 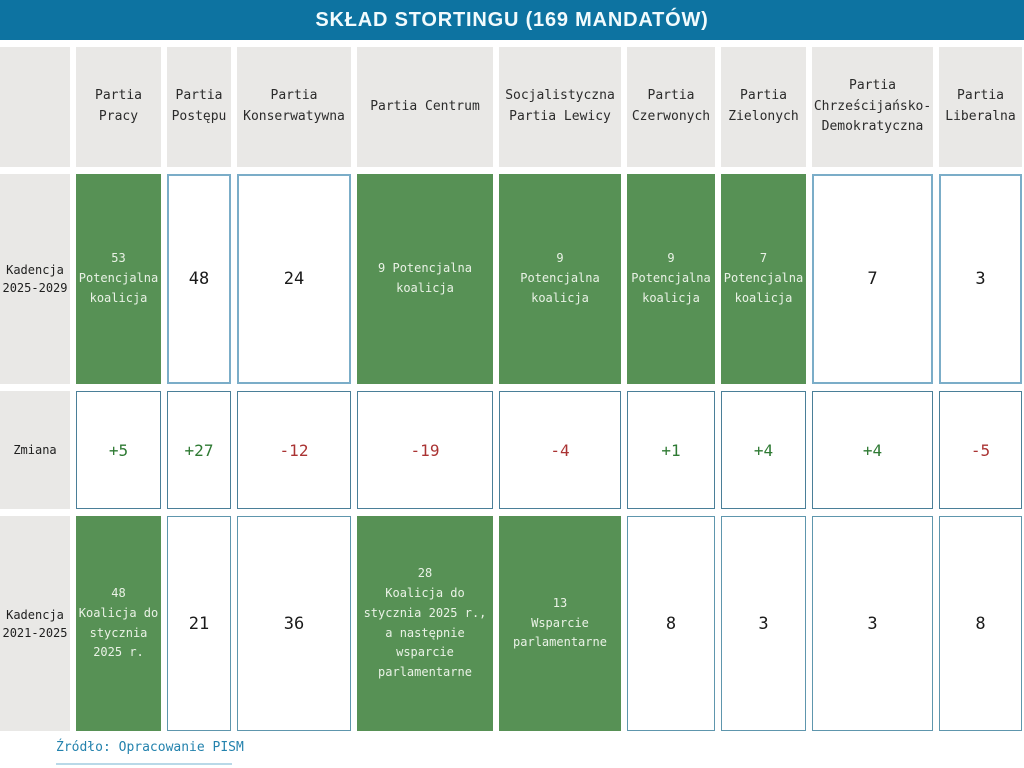 I want to click on cell-2025-2029-partia-zielonych: 7 Potencjalna koalicja, so click(x=763, y=279).